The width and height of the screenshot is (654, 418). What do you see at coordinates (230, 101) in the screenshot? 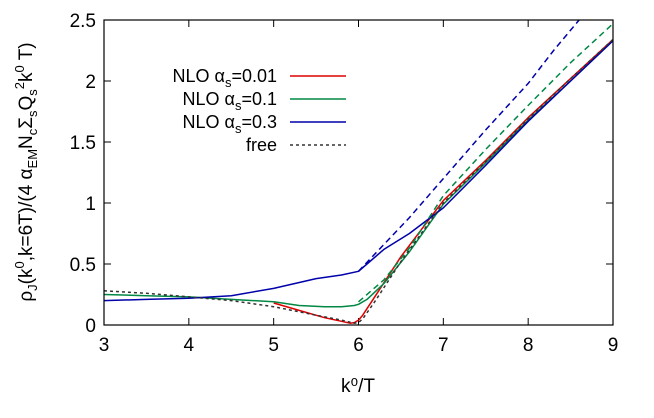
I see `legend-label: NLO αs=0.1` at bounding box center [230, 101].